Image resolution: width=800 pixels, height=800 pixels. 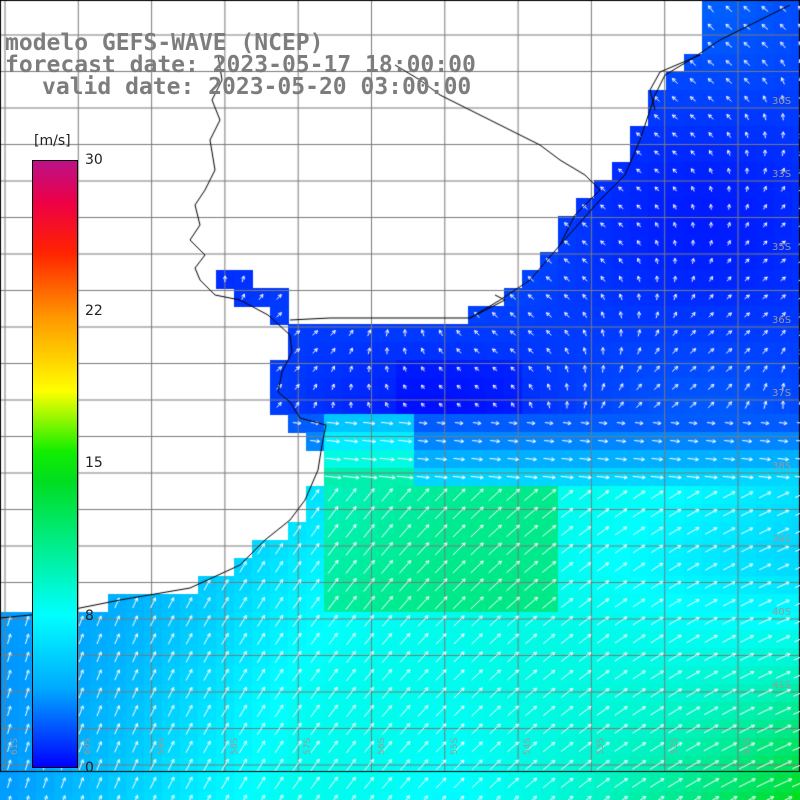 What do you see at coordinates (782, 247) in the screenshot?
I see `latitude-label: 35S` at bounding box center [782, 247].